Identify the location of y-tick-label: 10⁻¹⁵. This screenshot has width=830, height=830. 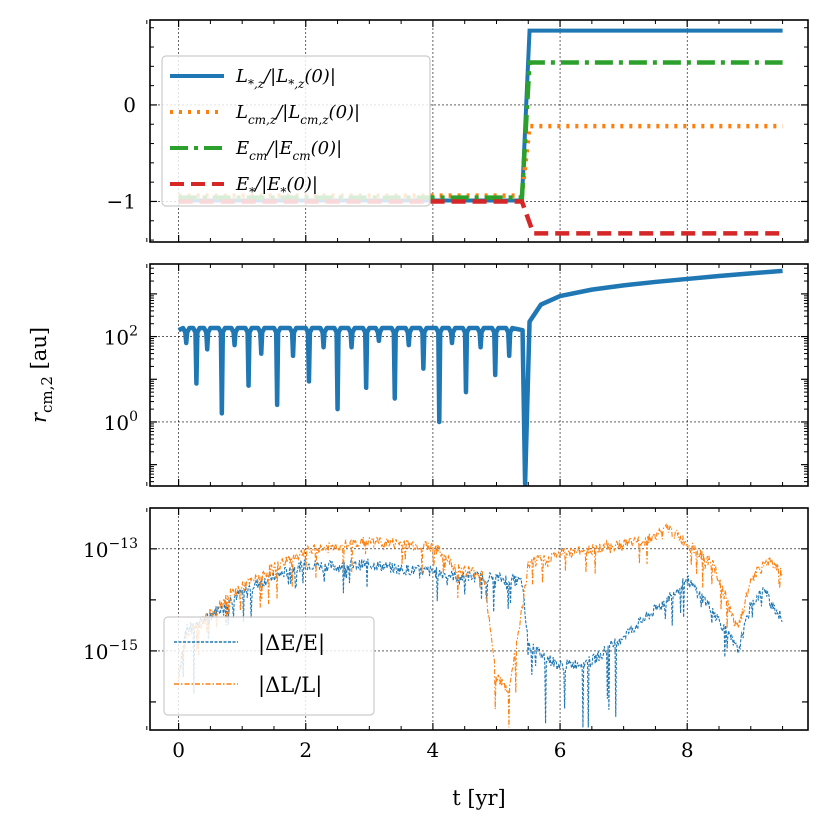
(110, 651).